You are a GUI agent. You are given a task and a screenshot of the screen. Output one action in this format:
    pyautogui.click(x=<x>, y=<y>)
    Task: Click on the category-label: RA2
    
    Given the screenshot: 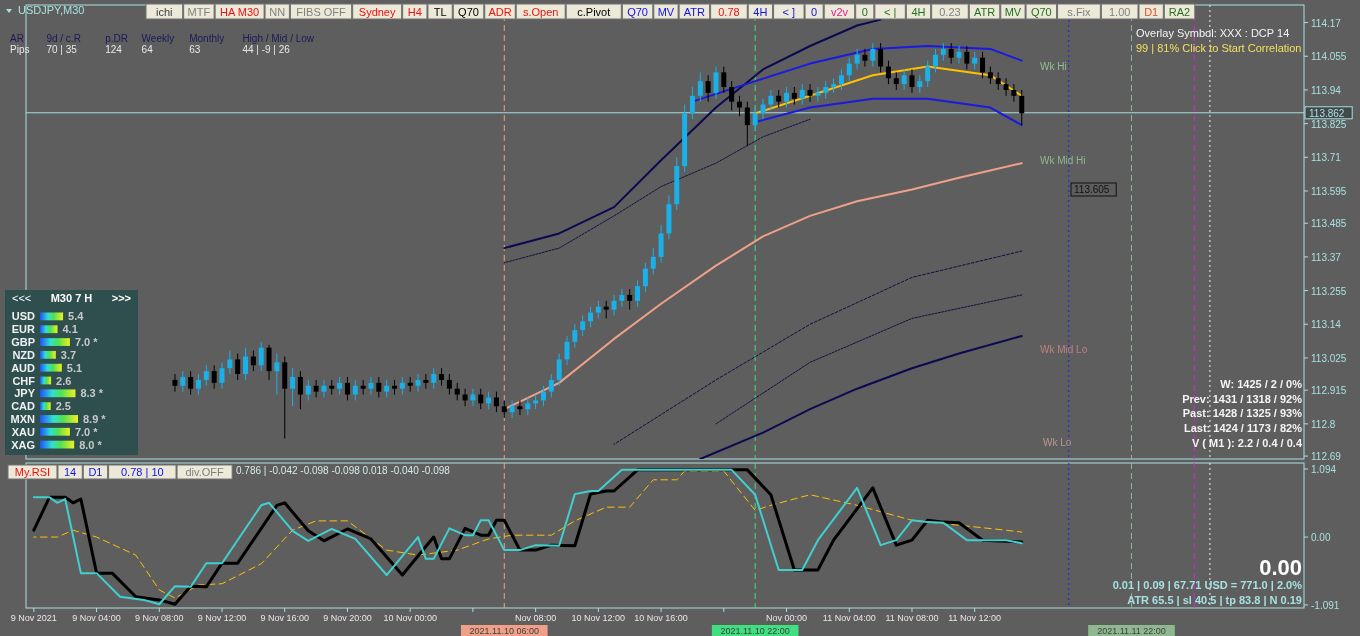 What is the action you would take?
    pyautogui.click(x=1179, y=12)
    